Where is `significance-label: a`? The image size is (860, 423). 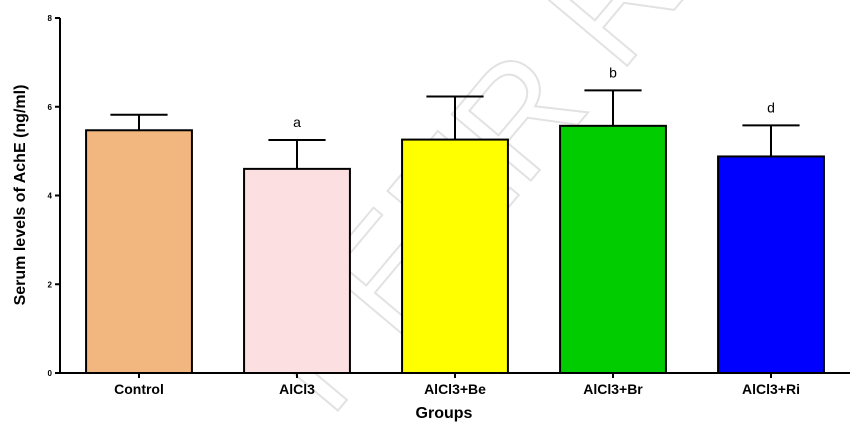
significance-label: a is located at coordinates (297, 122).